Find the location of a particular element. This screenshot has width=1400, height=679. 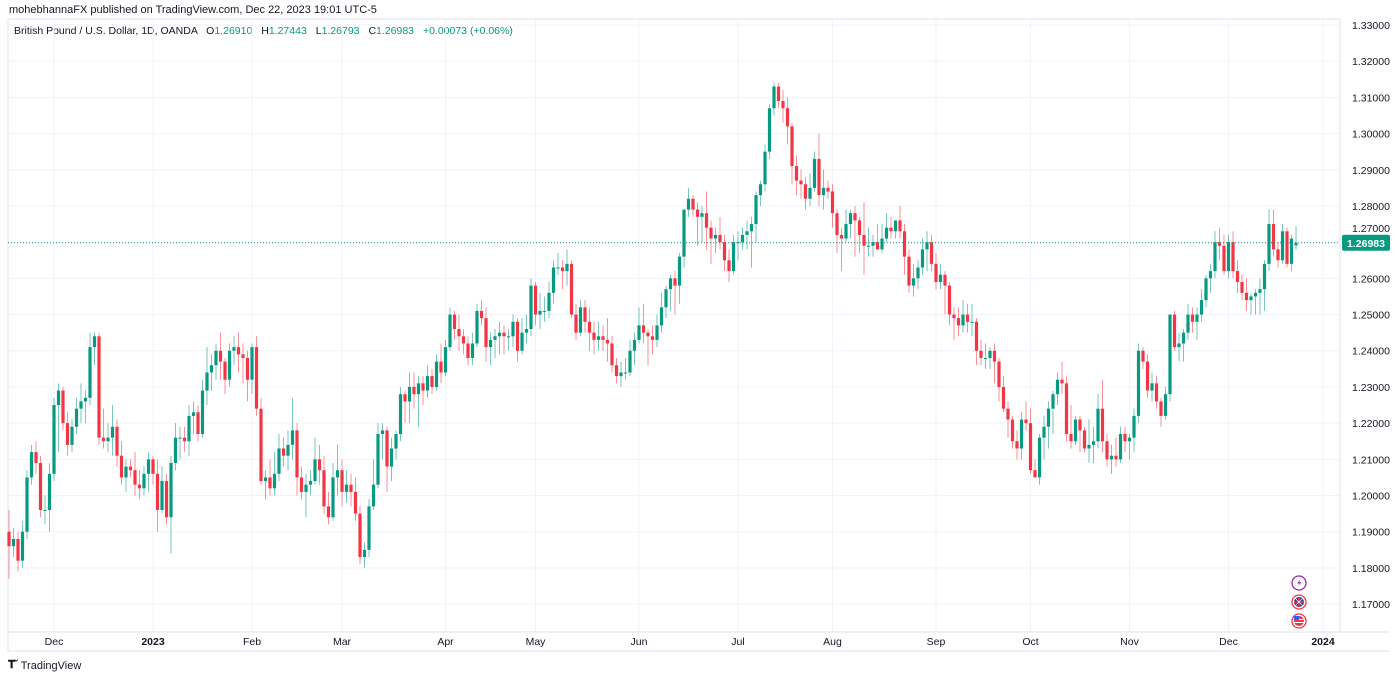

y-tick-label: 1.21000 is located at coordinates (1371, 460).